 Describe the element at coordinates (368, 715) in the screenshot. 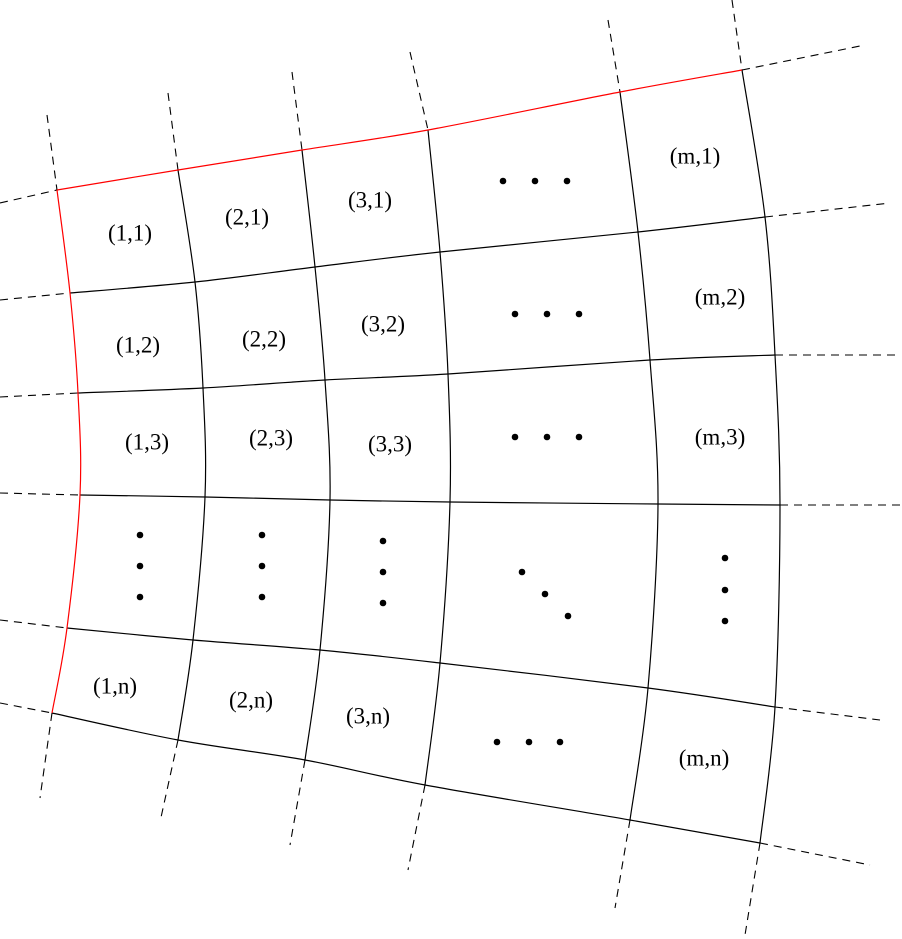

I see `label-3-n: (3,n)` at that location.